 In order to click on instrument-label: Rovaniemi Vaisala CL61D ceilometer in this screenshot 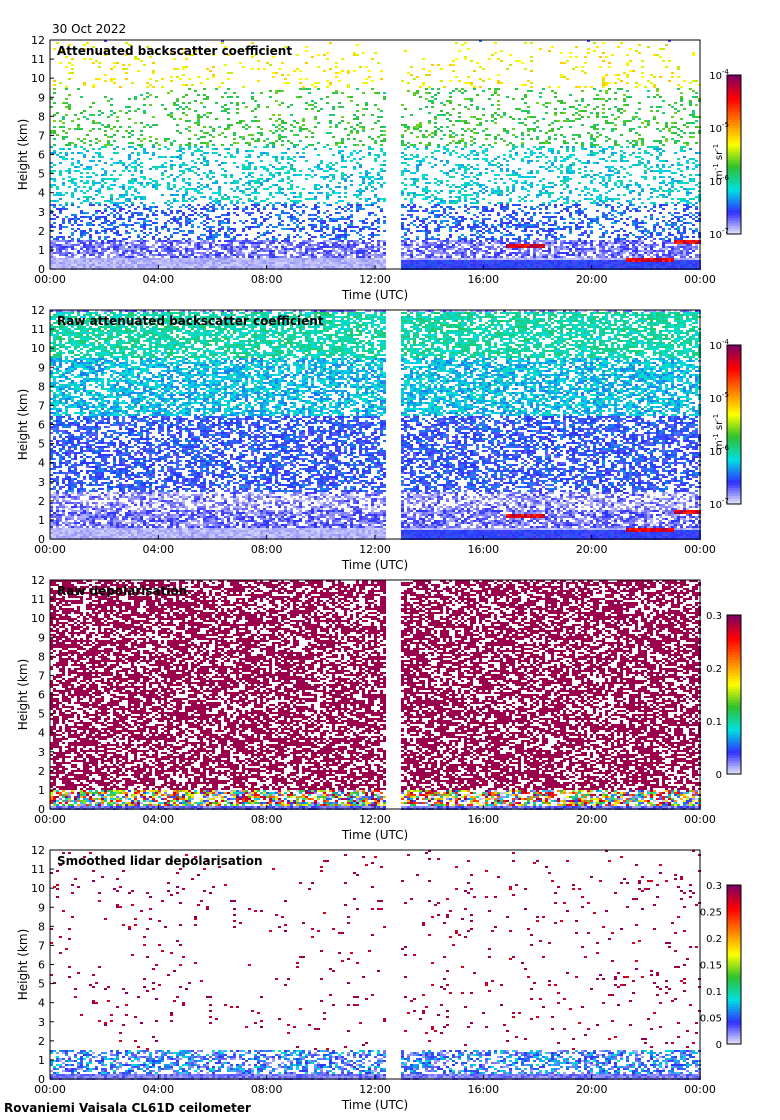, I will do `click(127, 1108)`.